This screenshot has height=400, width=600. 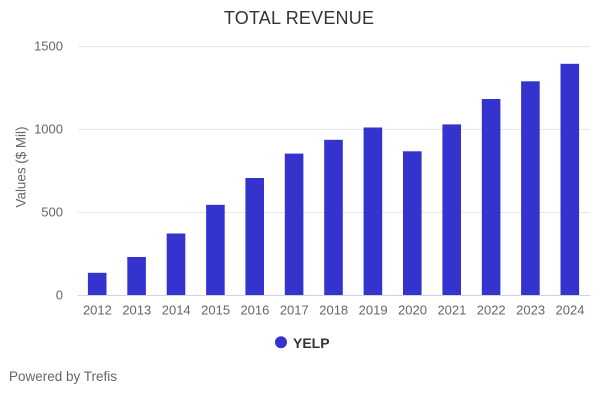 What do you see at coordinates (48, 46) in the screenshot?
I see `svg-text: 1500` at bounding box center [48, 46].